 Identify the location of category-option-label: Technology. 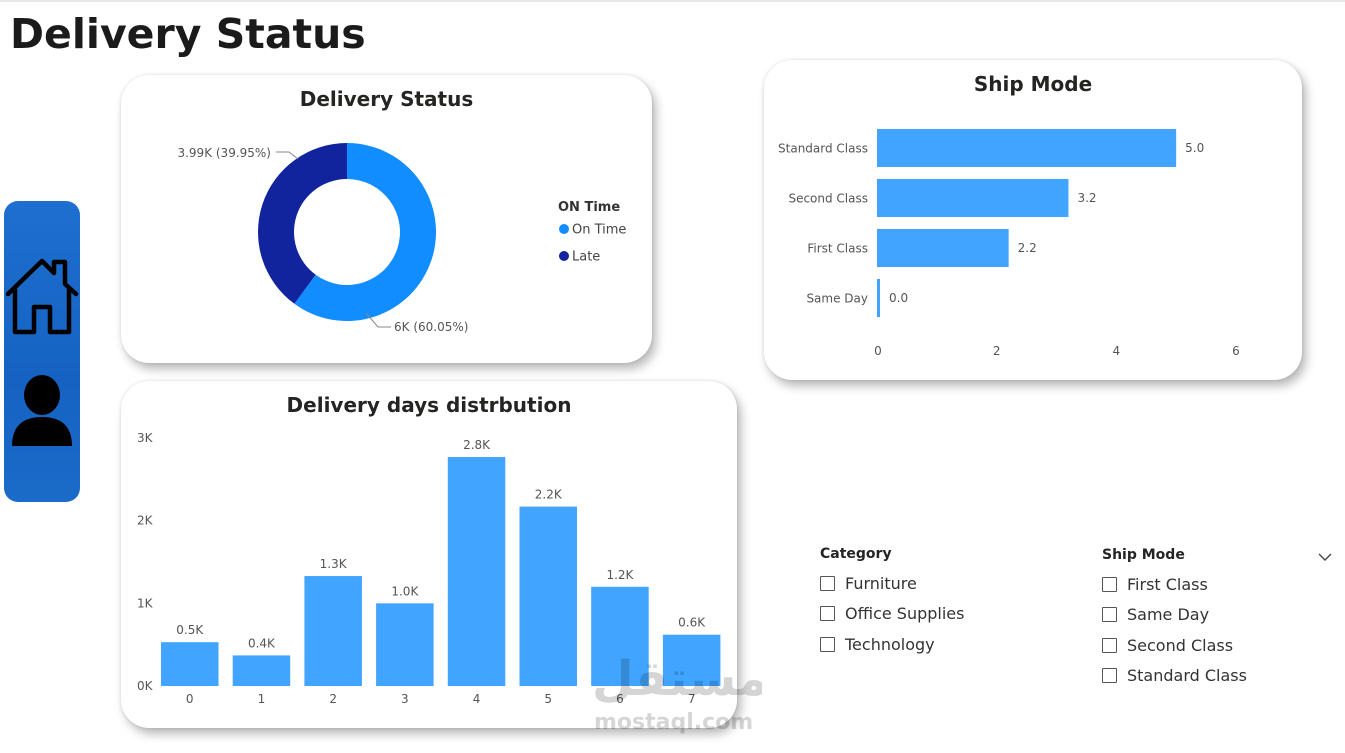
(890, 644).